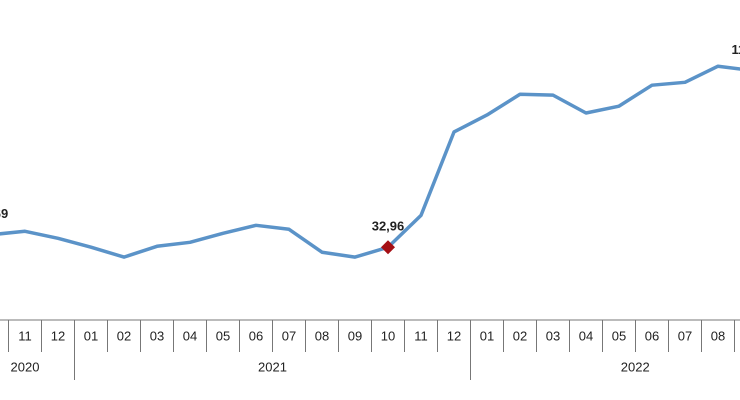  What do you see at coordinates (735, 49) in the screenshot?
I see `data-label: 113,10` at bounding box center [735, 49].